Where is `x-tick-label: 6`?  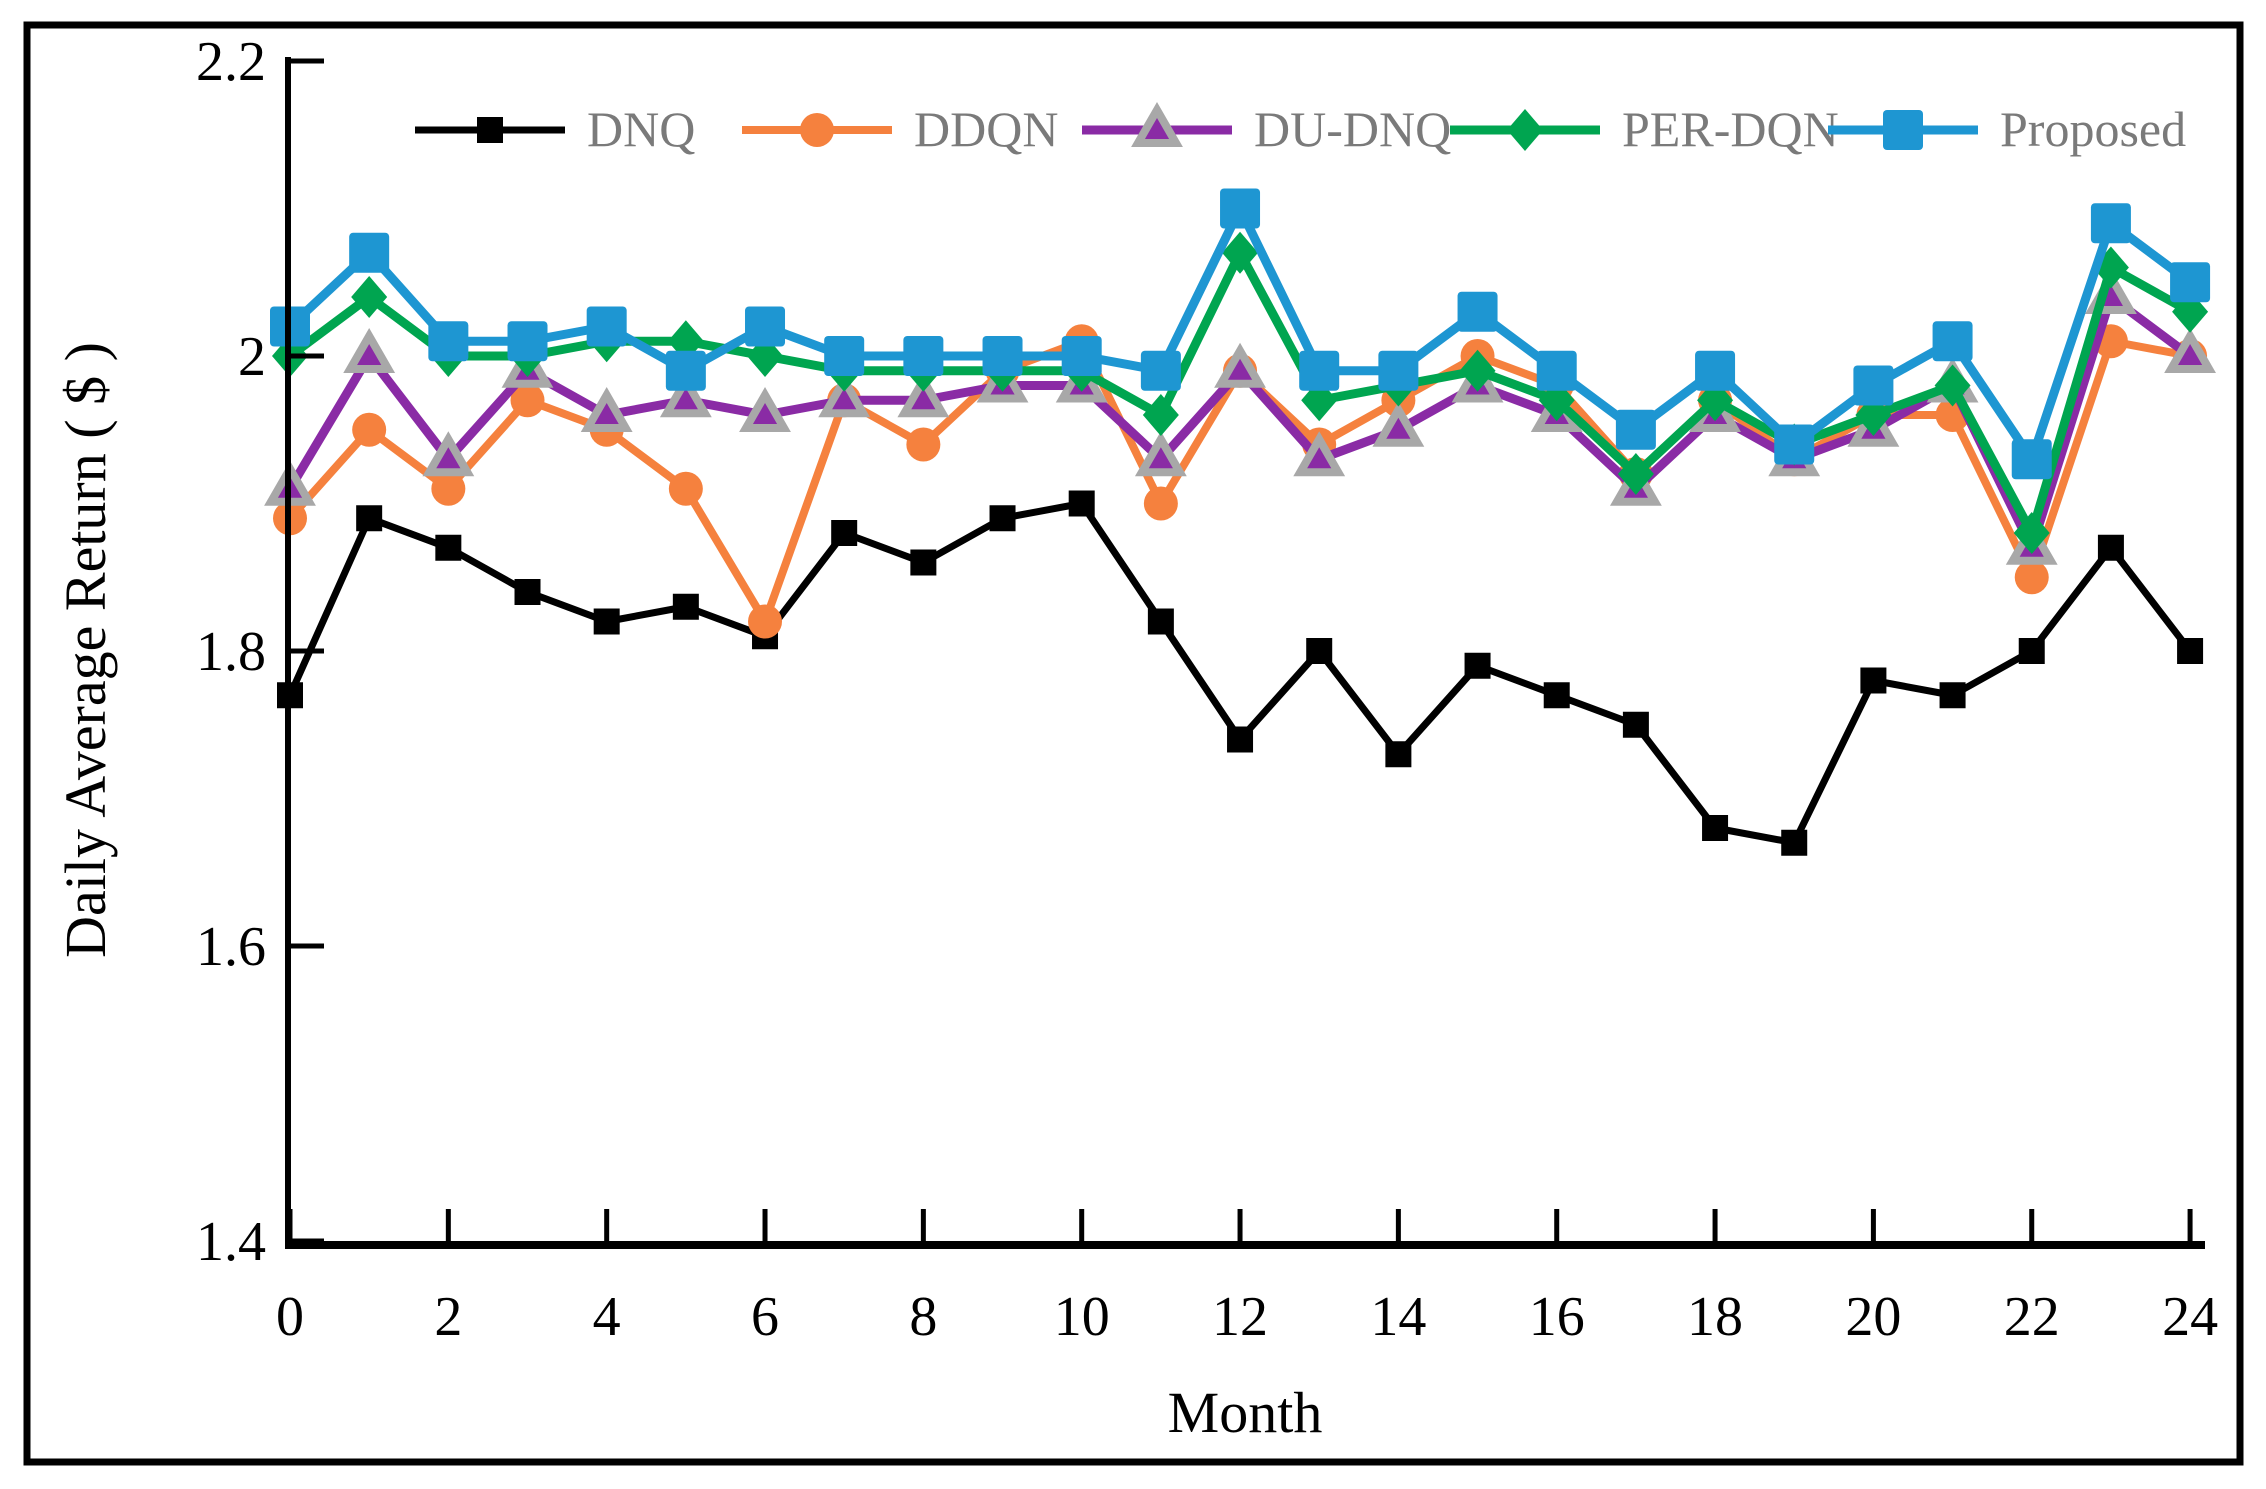 x-tick-label: 6 is located at coordinates (765, 1317).